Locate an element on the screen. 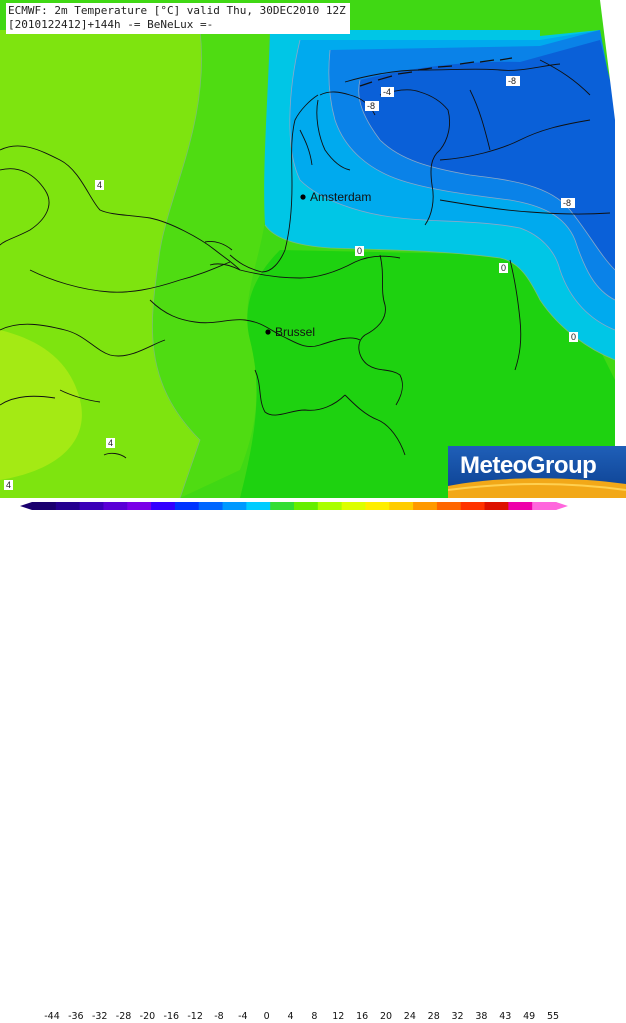 This screenshot has height=1023, width=626. city-label-brussel: Brussel is located at coordinates (295, 332).